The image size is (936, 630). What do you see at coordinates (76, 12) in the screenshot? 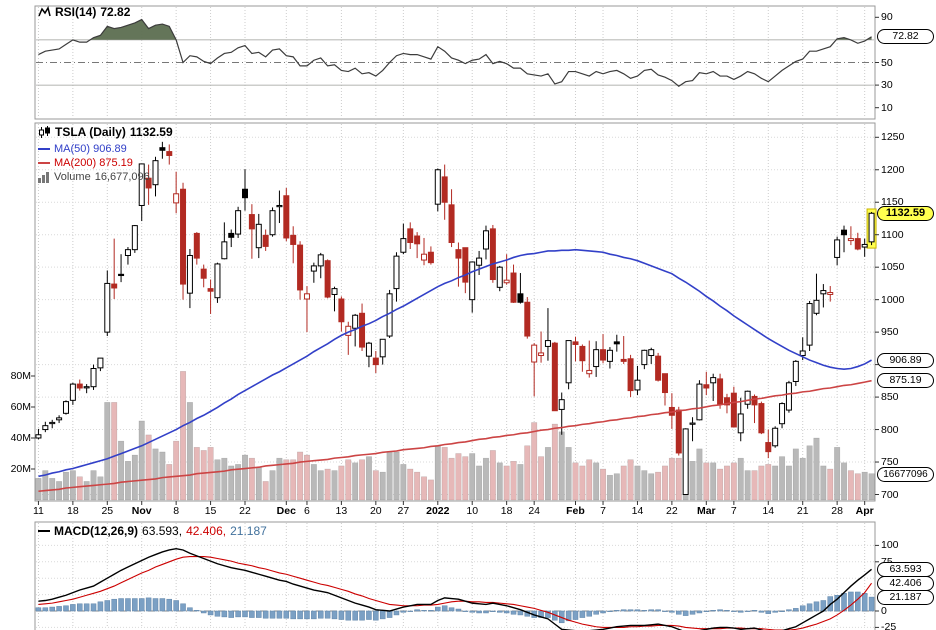
I see `rsi-legend-label: RSI(14)` at bounding box center [76, 12].